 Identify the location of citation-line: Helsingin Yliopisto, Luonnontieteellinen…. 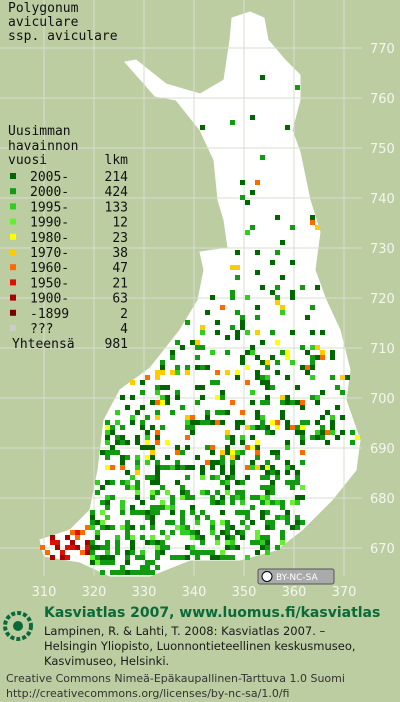
(200, 646).